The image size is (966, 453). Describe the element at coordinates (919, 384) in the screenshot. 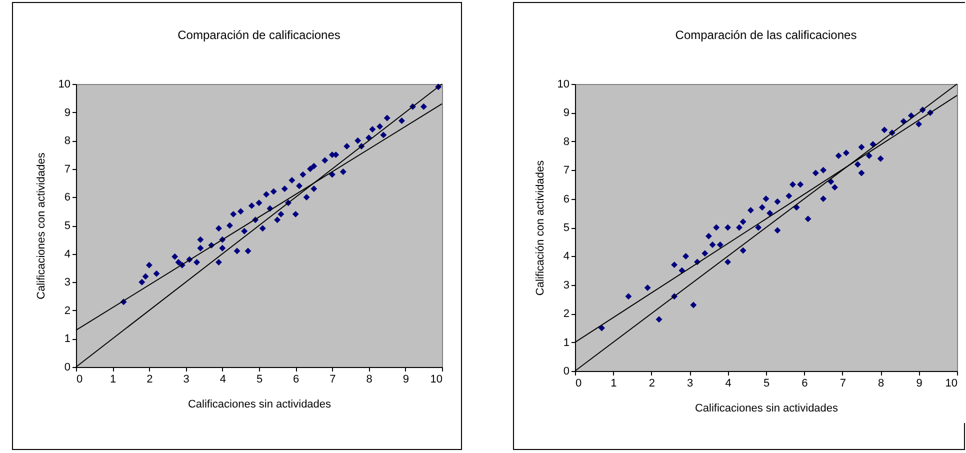

I see `x-tick-label: 9` at that location.